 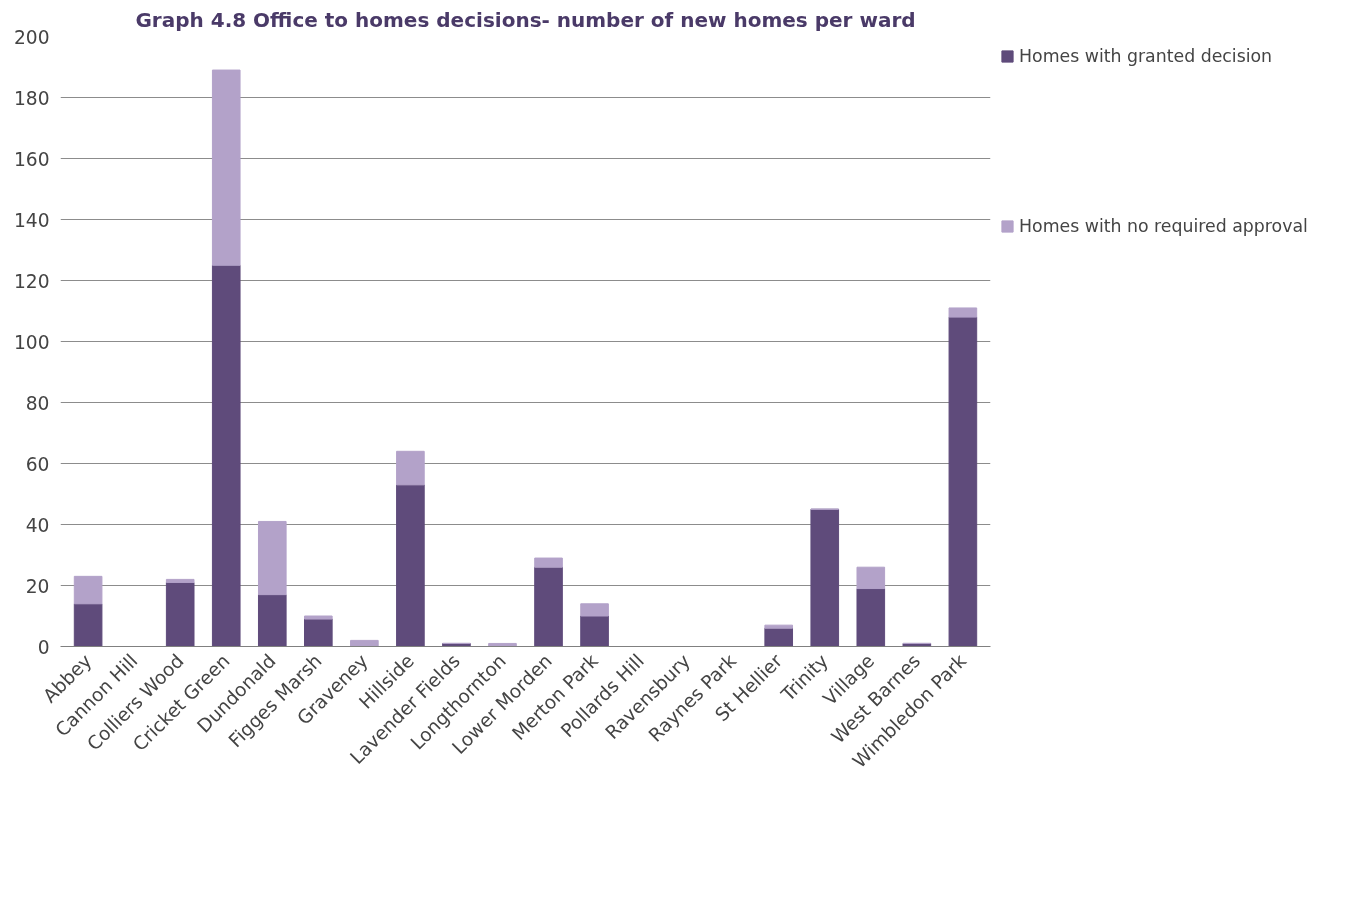 What do you see at coordinates (37, 464) in the screenshot?
I see `y-tick-label: 60` at bounding box center [37, 464].